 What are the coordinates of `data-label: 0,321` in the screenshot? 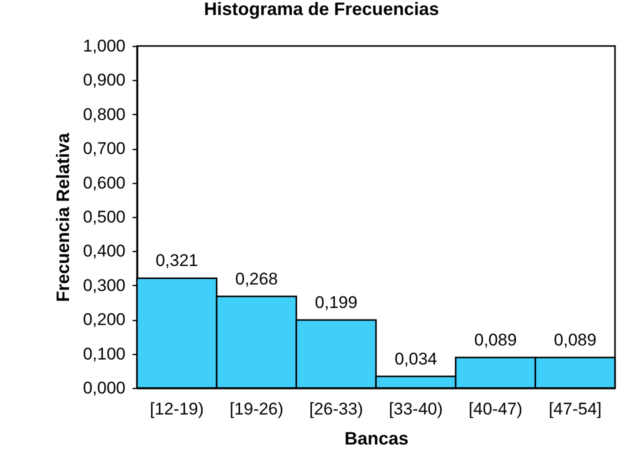 It's located at (177, 260).